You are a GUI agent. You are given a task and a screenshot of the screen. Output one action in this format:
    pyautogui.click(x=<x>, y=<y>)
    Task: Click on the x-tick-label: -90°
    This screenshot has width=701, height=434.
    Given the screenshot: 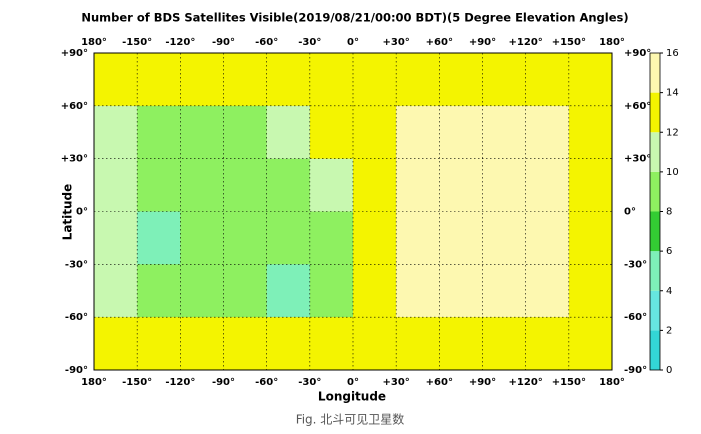 What is the action you would take?
    pyautogui.click(x=223, y=382)
    